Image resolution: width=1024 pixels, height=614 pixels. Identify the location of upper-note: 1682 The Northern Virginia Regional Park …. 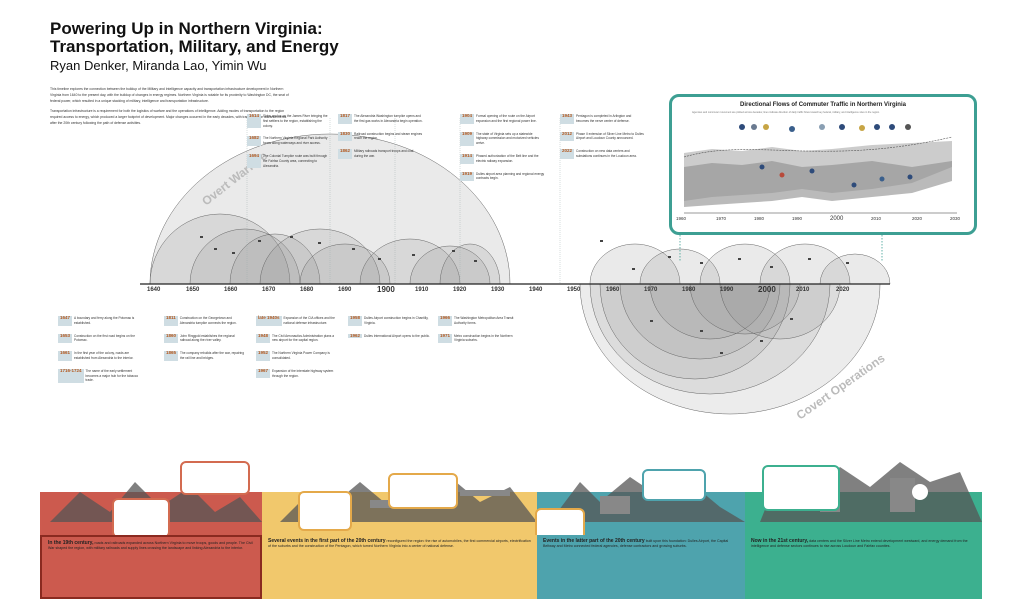
(287, 140).